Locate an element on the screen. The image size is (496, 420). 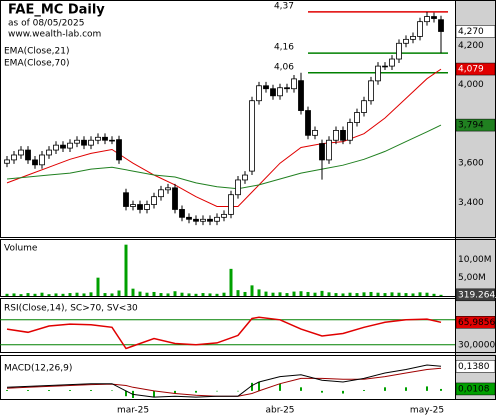
value-tag: 65,9856 is located at coordinates (476, 323).